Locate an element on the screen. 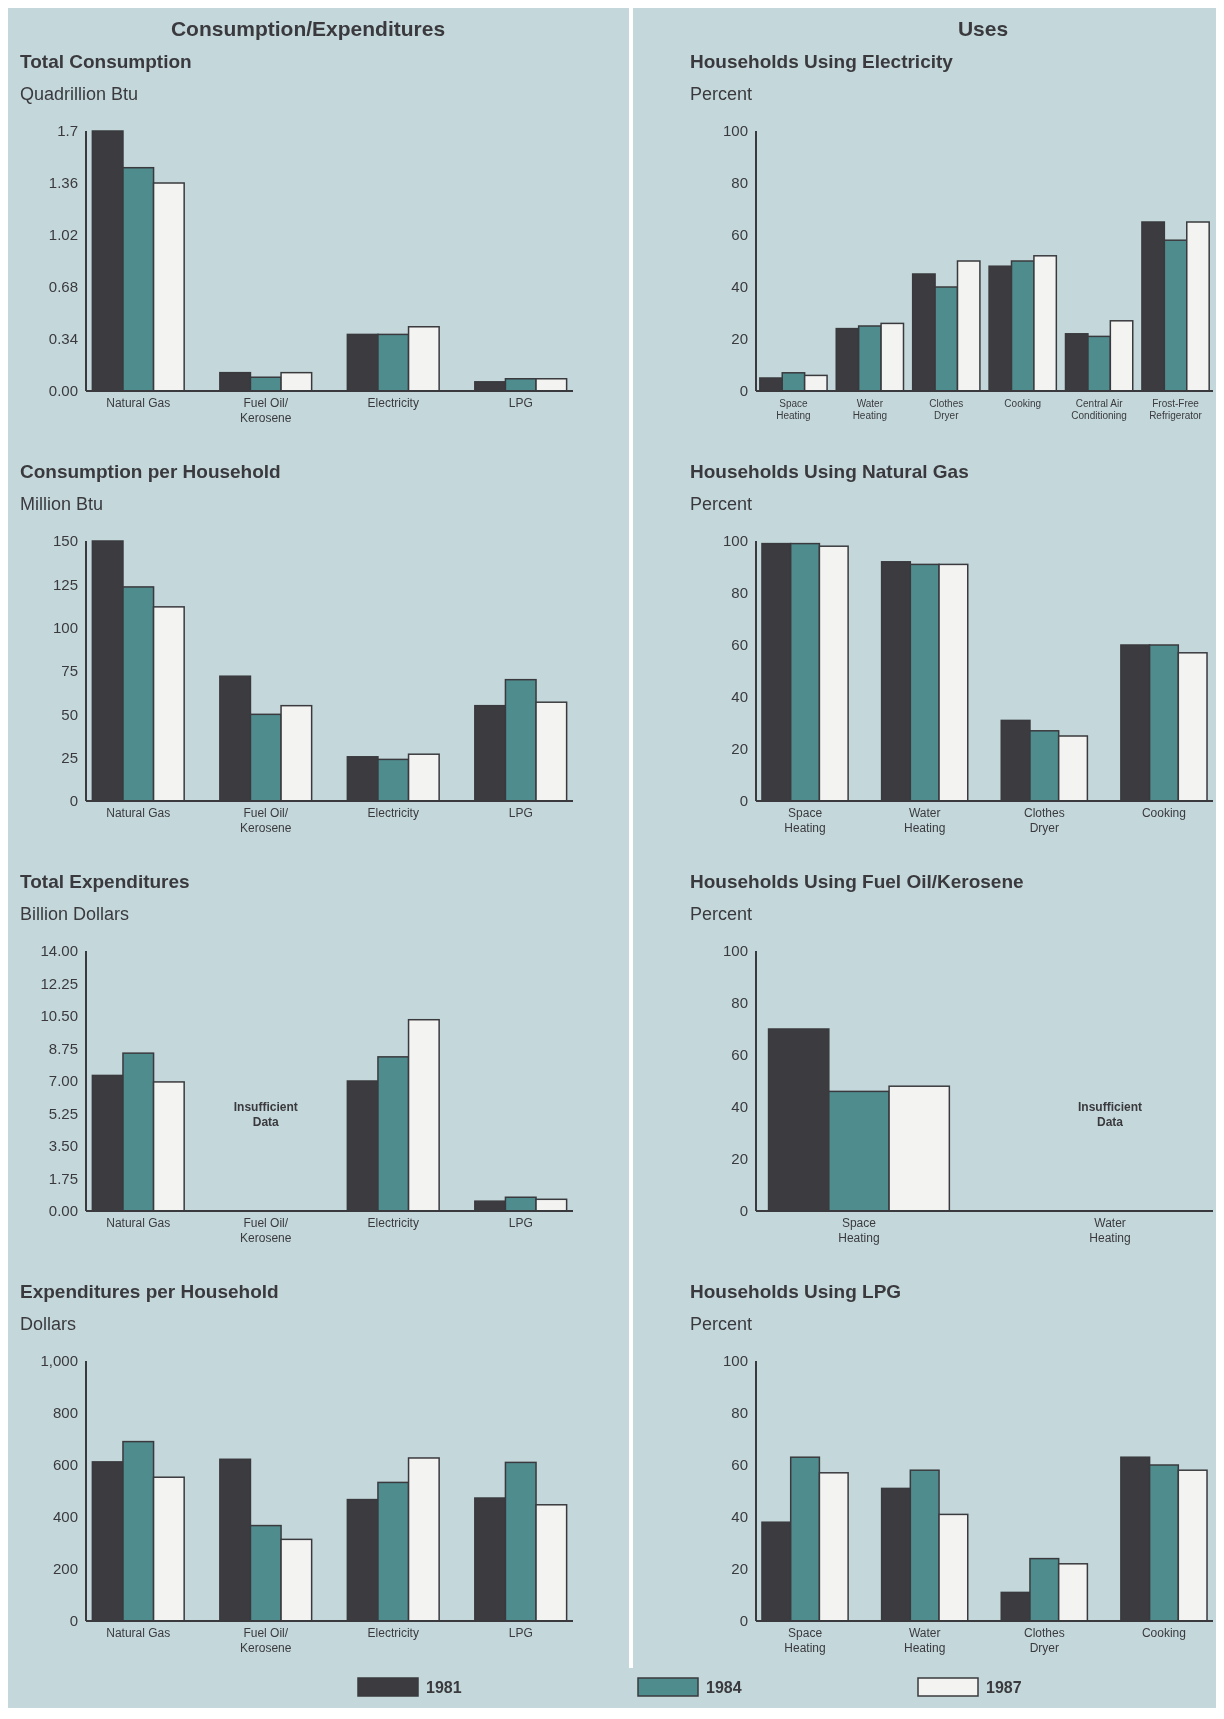 This screenshot has height=1719, width=1224. y-tick-label: 600 is located at coordinates (65, 1465).